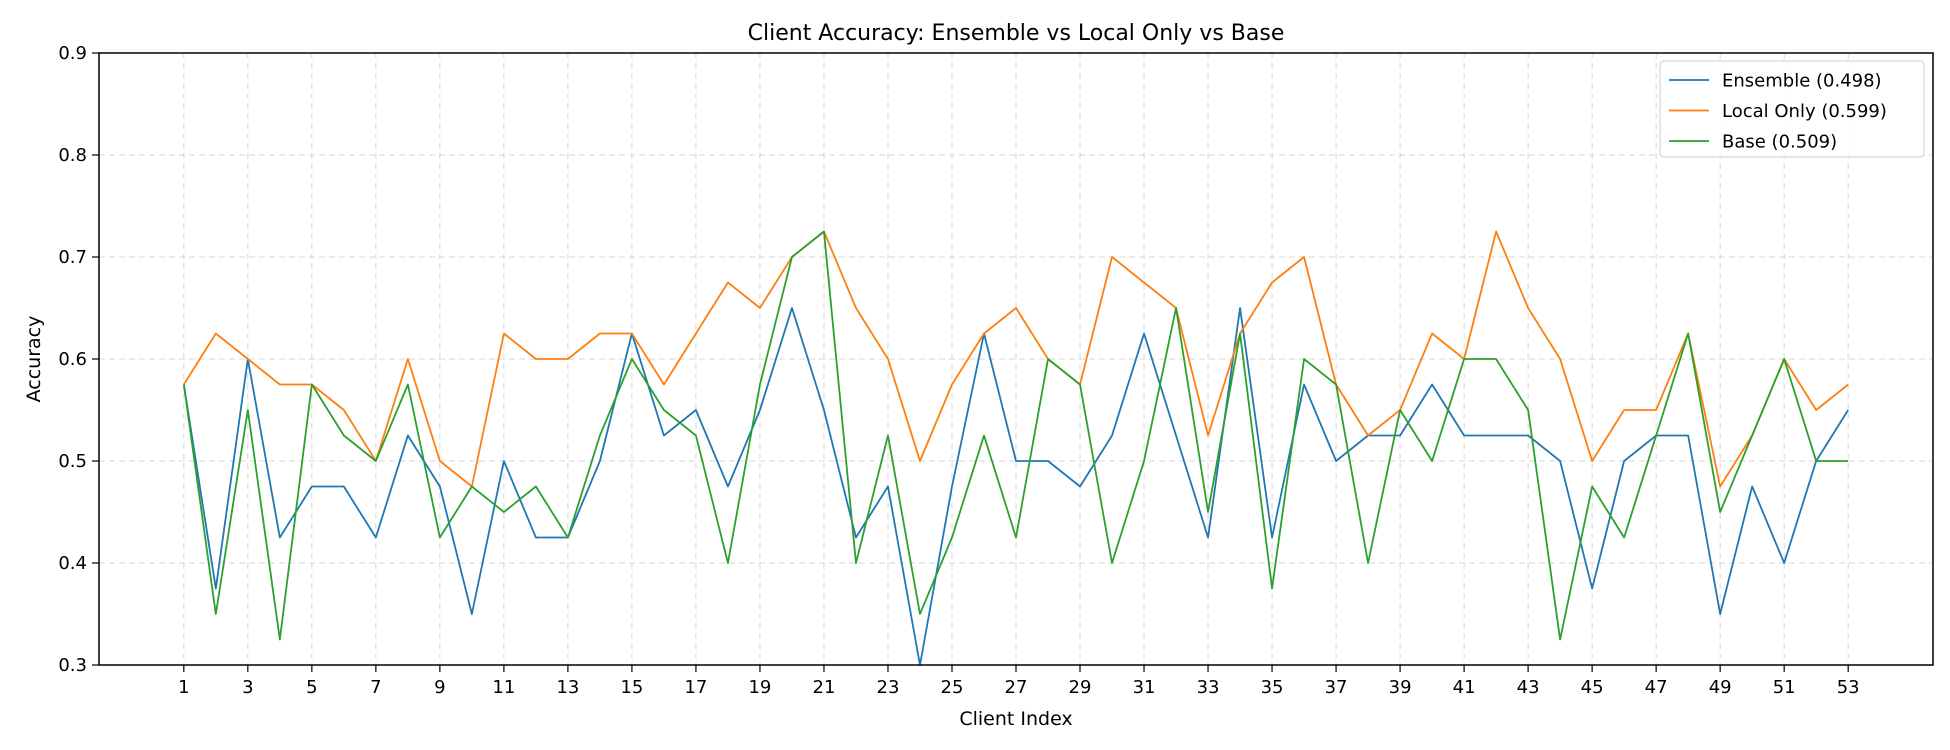  I want to click on y-axis-ticks: 0.3 0.4 0.5 0.6 0.7 0.8 0.9, so click(78, 359).